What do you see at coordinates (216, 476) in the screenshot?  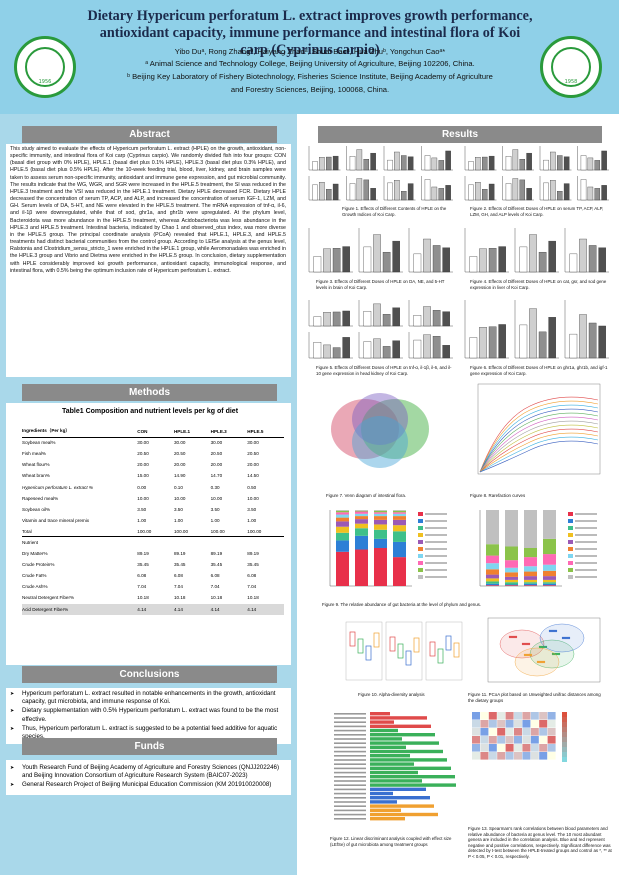 I see `table-cell: 14.70` at bounding box center [216, 476].